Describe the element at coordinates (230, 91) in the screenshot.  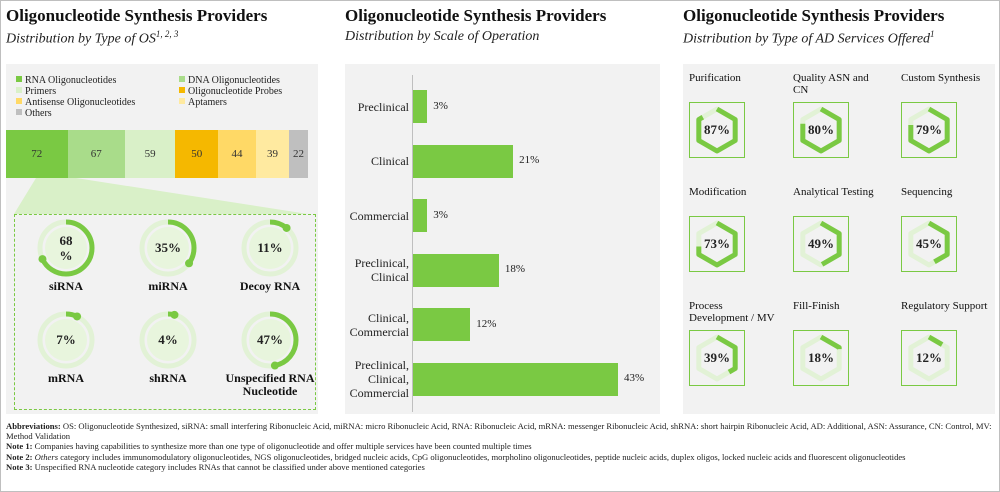
I see `legend-item: Oligonucleotide Probes` at that location.